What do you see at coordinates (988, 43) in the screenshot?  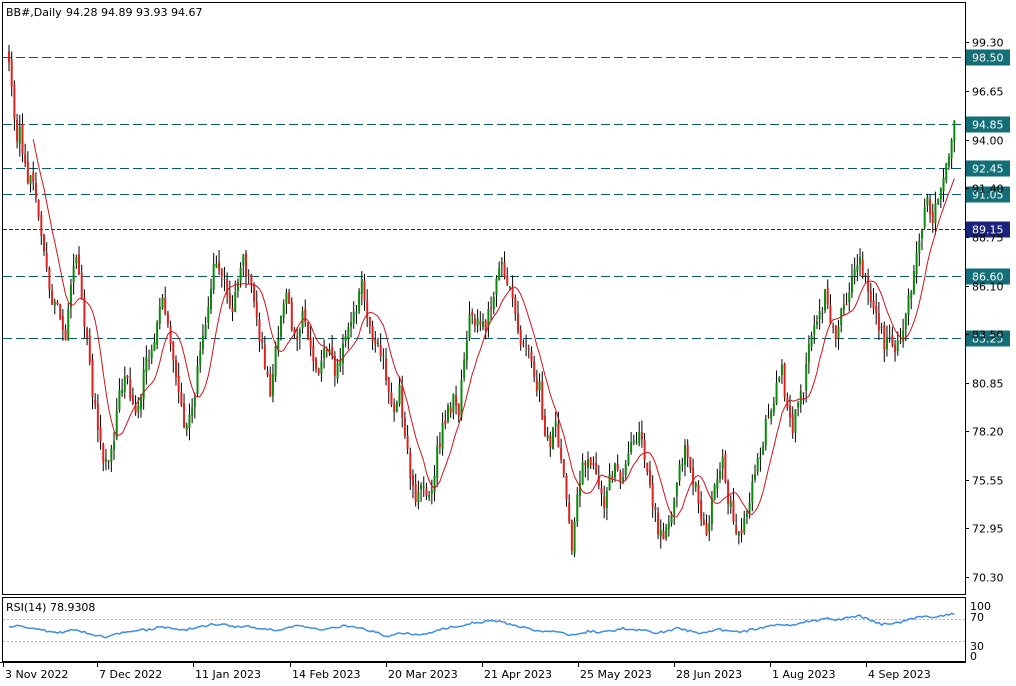 I see `y-tick-label-0: 99.30` at bounding box center [988, 43].